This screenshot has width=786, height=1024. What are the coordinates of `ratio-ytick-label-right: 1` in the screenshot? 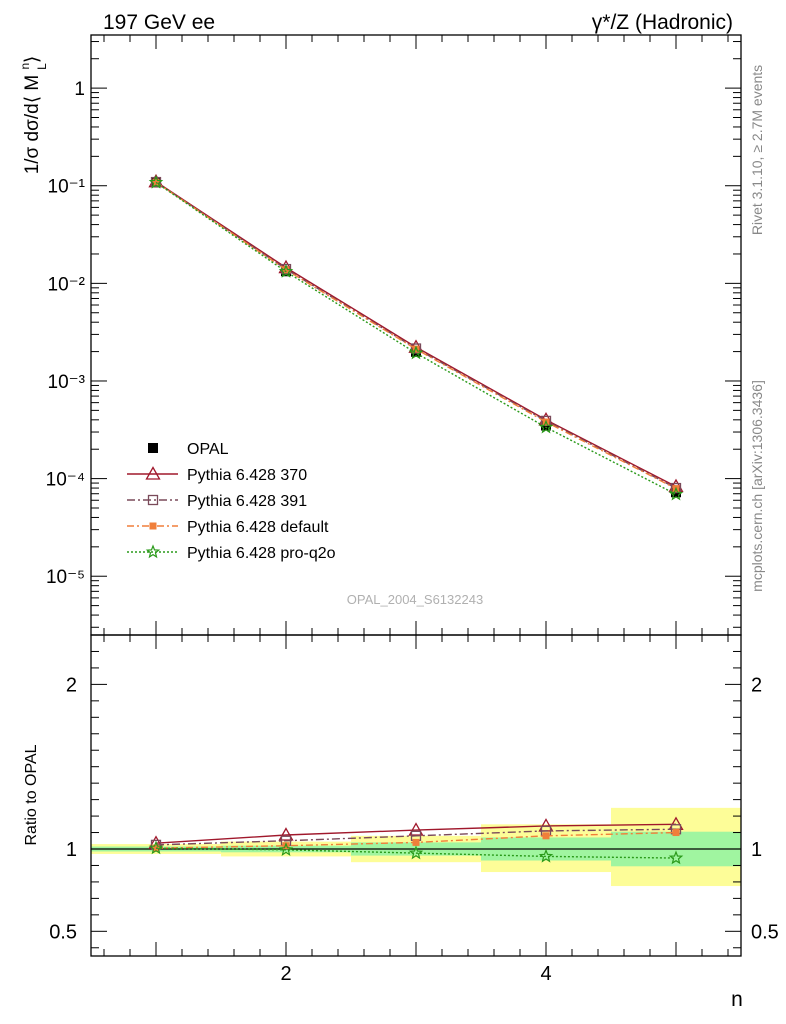 It's located at (756, 850).